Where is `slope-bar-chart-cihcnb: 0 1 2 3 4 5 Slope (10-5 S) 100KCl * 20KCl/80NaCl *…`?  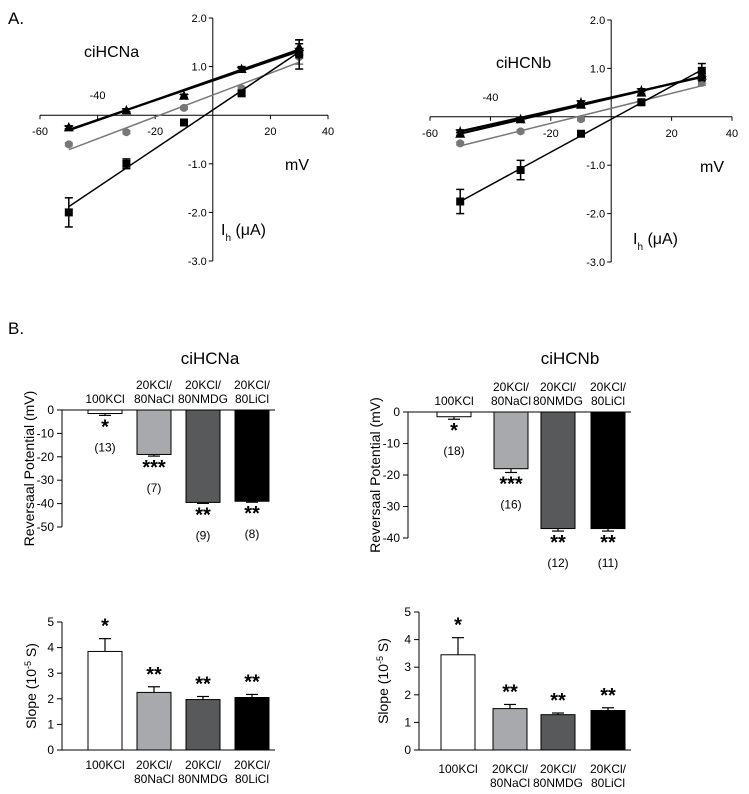 slope-bar-chart-cihcnb: 0 1 2 3 4 5 Slope (10-5 S) 100KCl * 20KCl/80NaCl *… is located at coordinates (503, 697).